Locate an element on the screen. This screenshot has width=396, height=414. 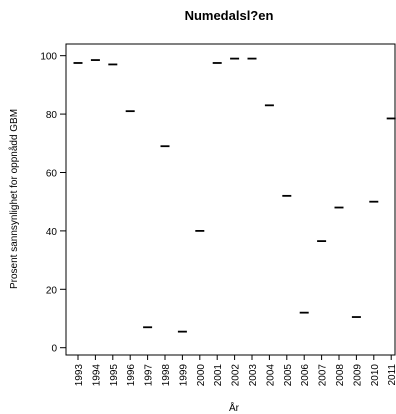
y-axis: 0 20 40 60 80 100 is located at coordinates (53, 203).